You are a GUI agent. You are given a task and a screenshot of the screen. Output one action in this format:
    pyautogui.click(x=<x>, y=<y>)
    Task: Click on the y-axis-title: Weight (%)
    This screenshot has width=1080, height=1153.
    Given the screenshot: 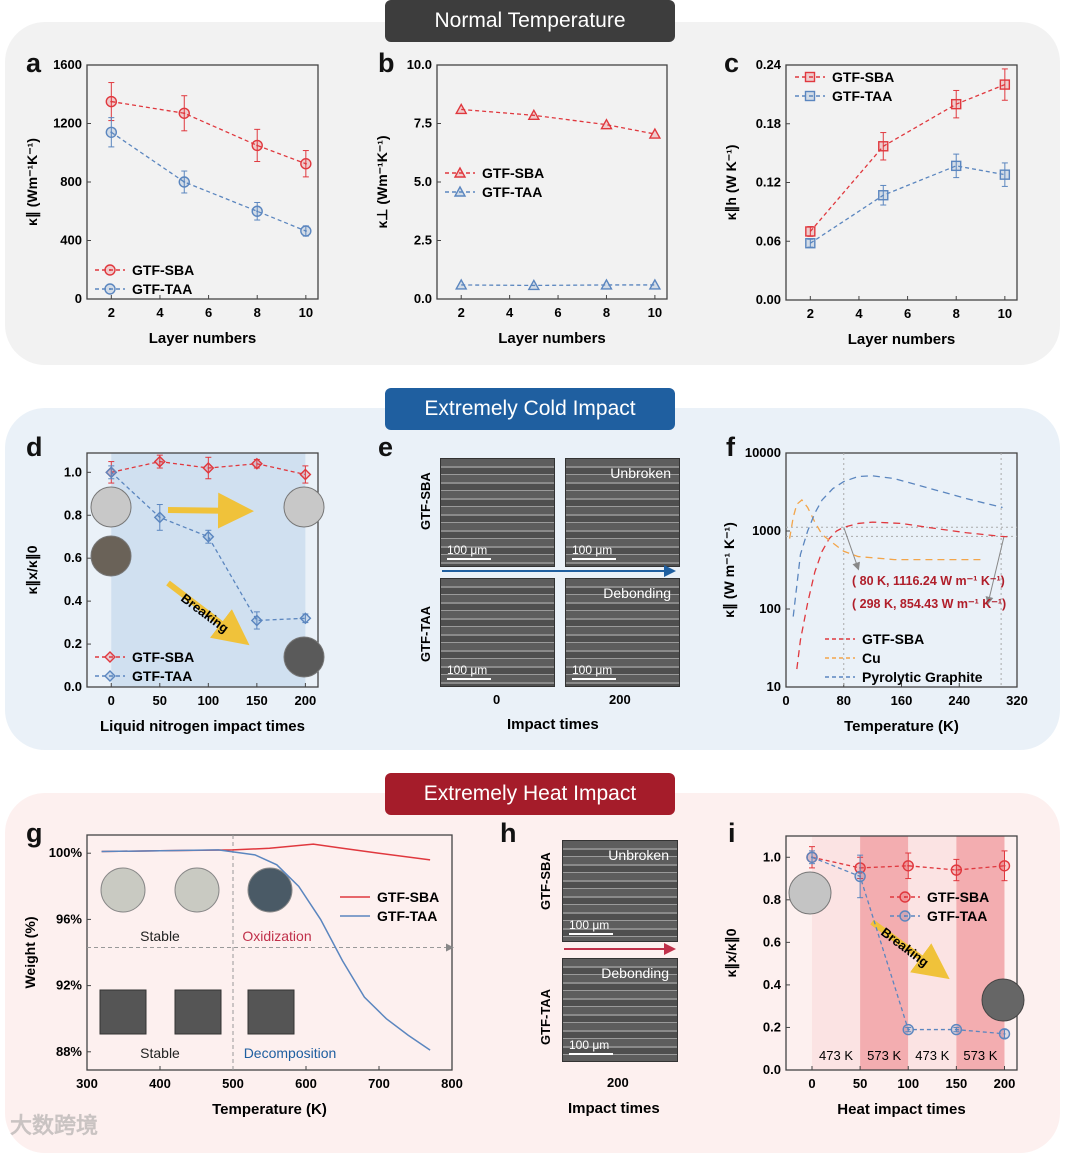 What is the action you would take?
    pyautogui.click(x=30, y=952)
    